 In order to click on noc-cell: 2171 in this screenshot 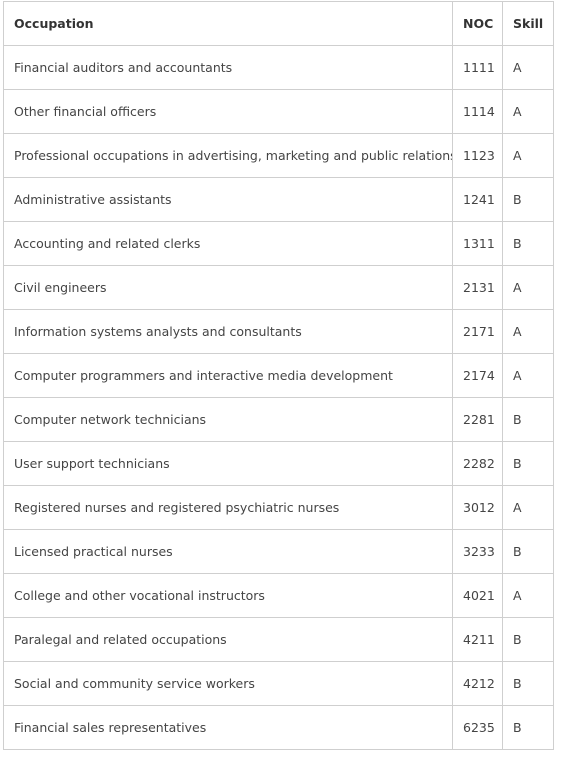, I will do `click(477, 331)`.